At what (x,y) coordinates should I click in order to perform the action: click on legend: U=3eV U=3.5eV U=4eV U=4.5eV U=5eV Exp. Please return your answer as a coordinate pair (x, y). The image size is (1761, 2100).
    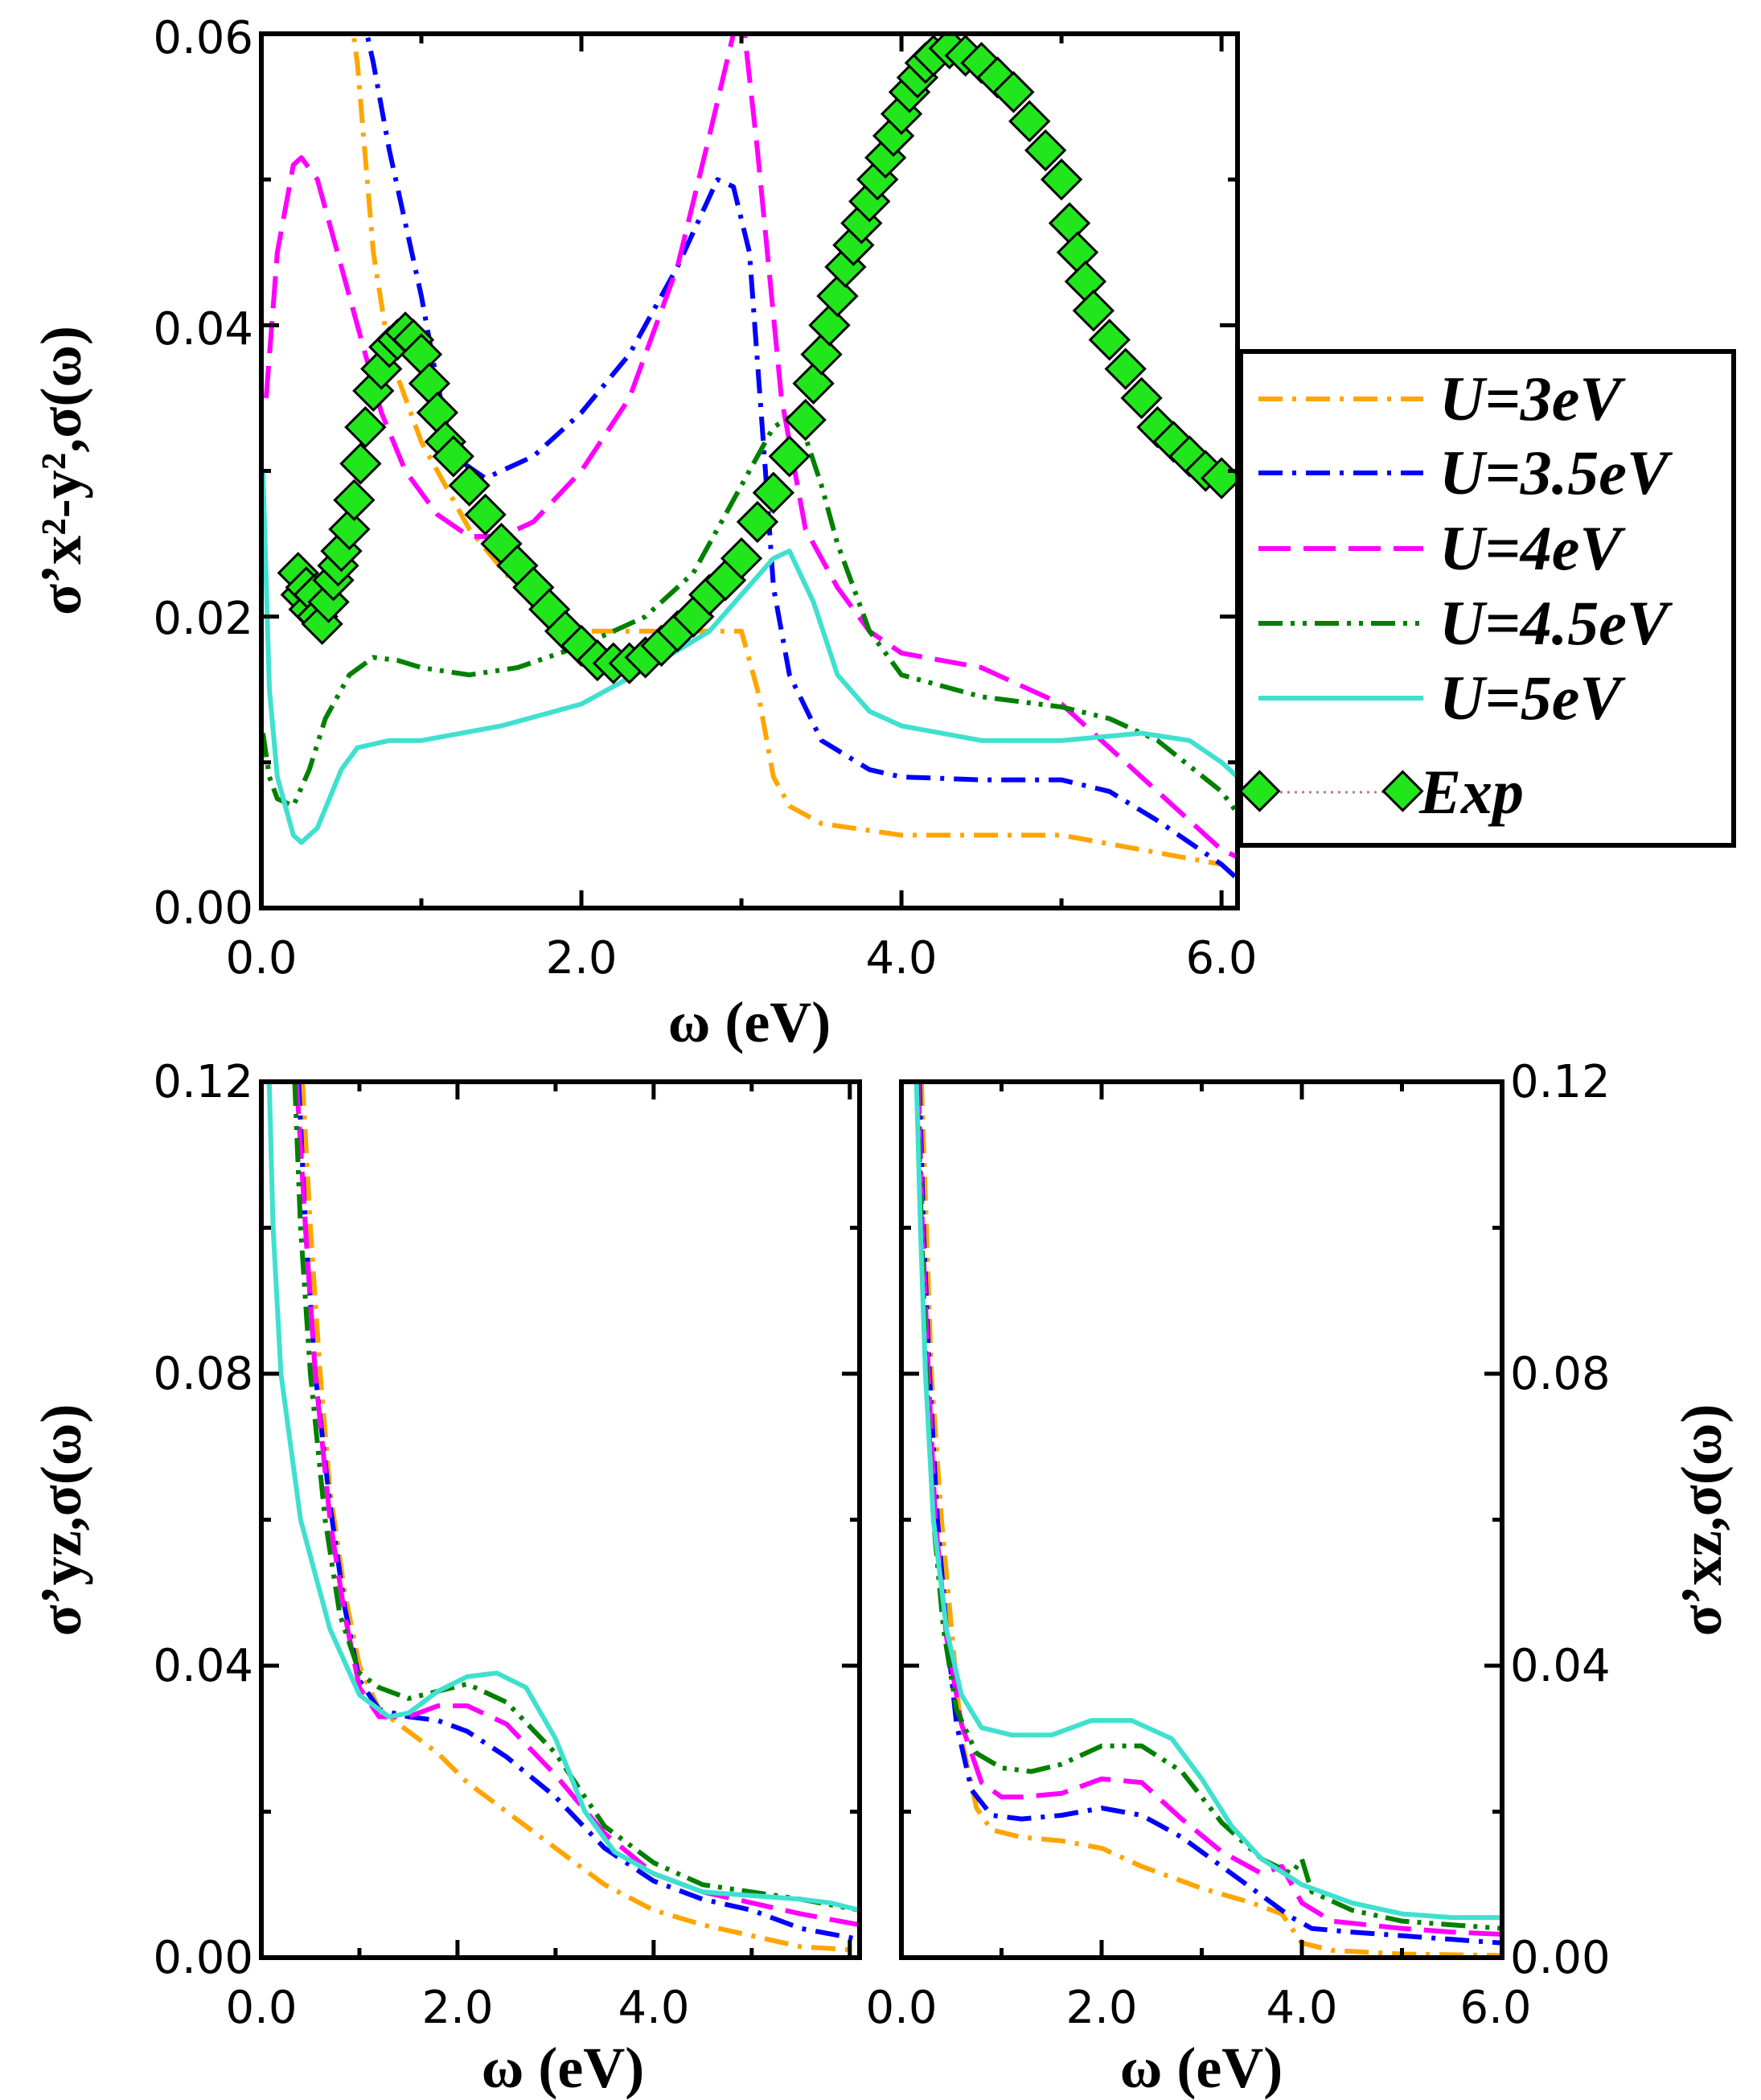
    Looking at the image, I should click on (1487, 598).